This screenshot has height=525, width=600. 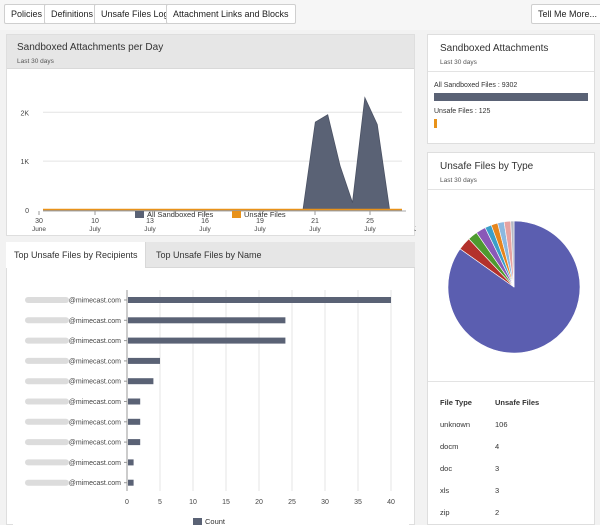 I want to click on x-tick-label: 21, so click(x=315, y=221).